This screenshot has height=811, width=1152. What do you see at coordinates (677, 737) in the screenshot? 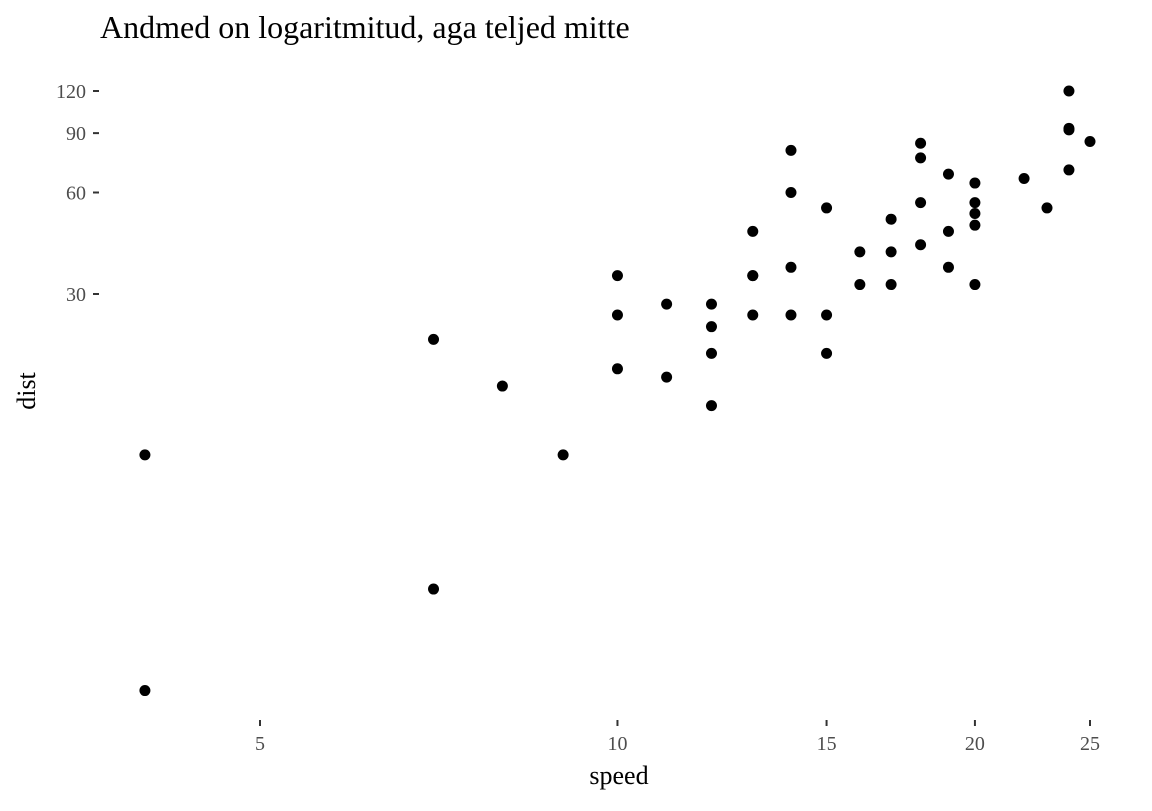
I see `x-axis: 5 10 15 20 25` at bounding box center [677, 737].